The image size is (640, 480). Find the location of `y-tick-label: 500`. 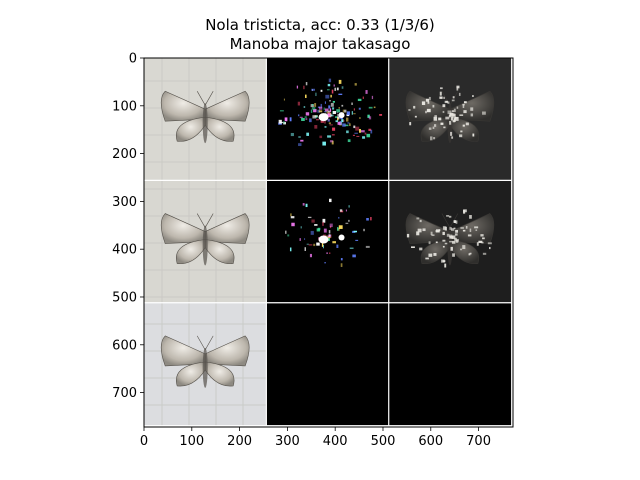

y-tick-label: 500 is located at coordinates (124, 297).